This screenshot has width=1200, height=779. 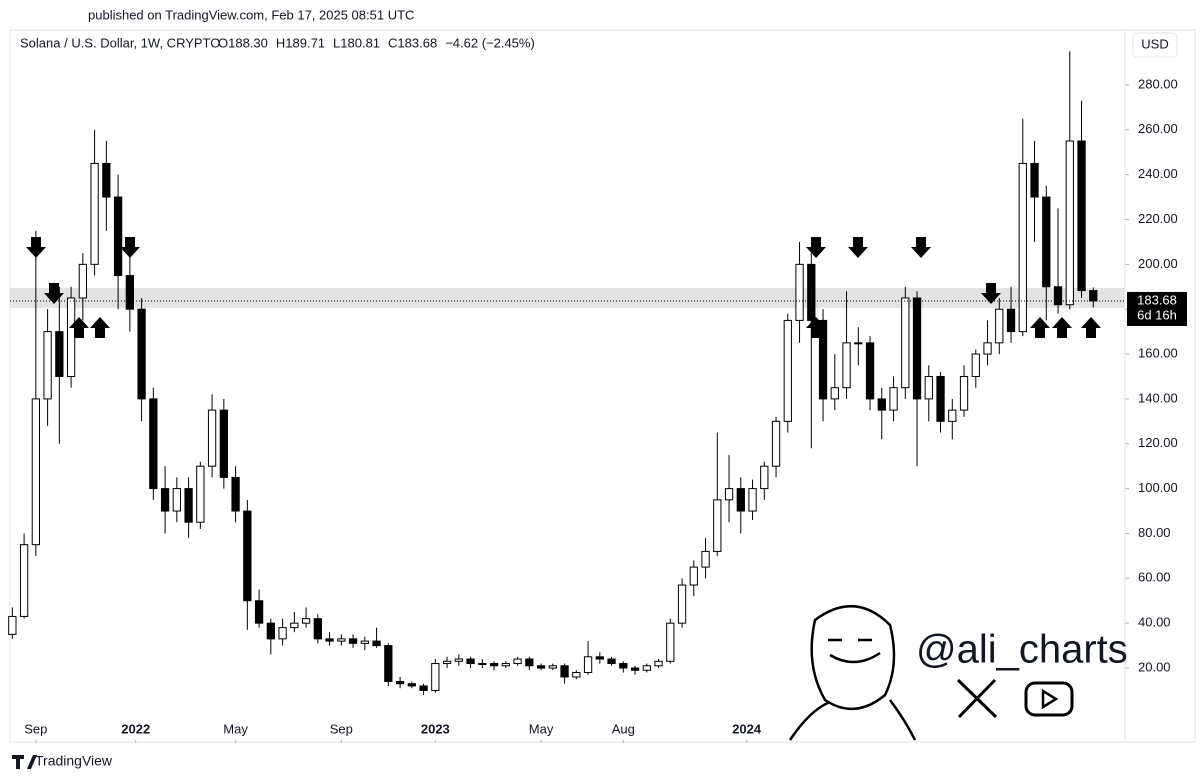 I want to click on support-zone, so click(x=567, y=297).